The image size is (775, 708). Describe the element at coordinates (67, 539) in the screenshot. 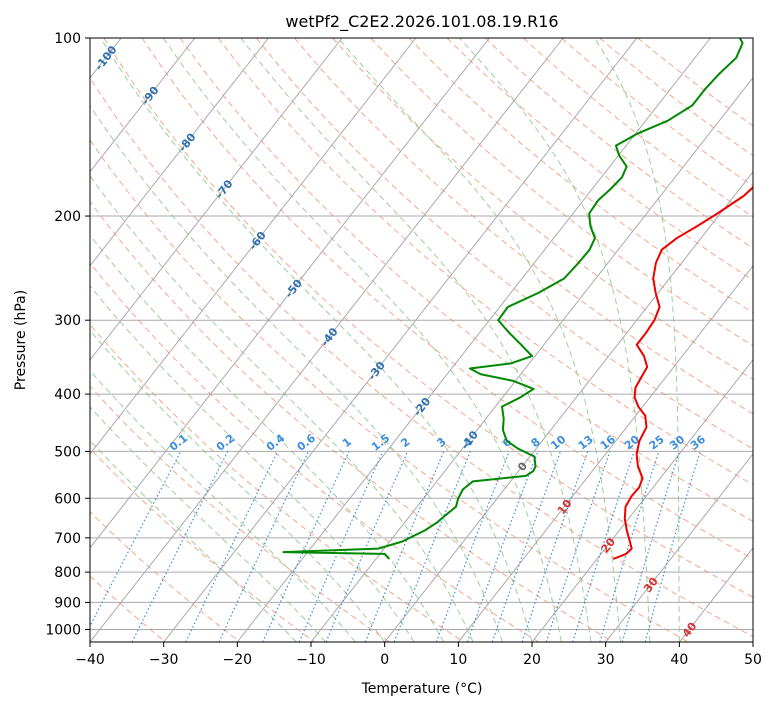

I see `y-tick-label: 700` at that location.